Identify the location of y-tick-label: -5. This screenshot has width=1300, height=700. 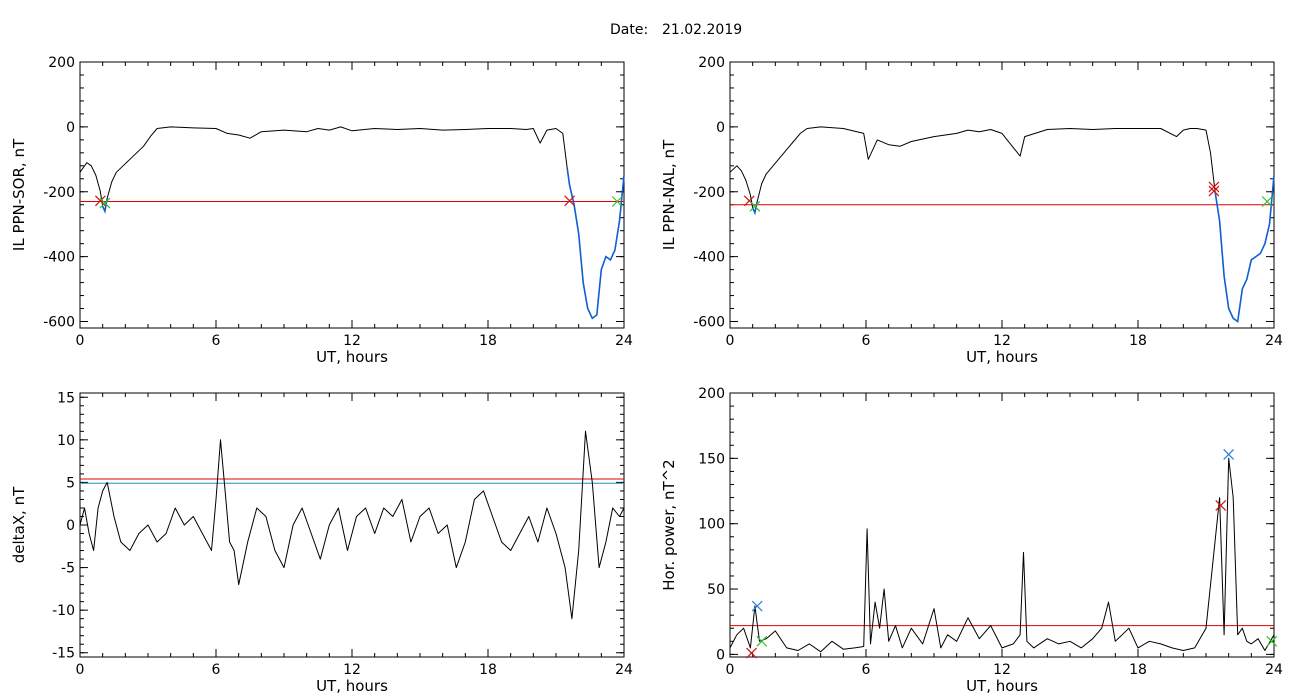
(68, 569).